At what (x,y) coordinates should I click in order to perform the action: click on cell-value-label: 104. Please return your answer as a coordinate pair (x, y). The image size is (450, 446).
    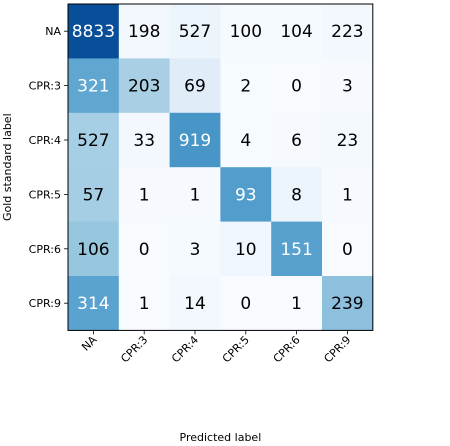
    Looking at the image, I should click on (296, 32).